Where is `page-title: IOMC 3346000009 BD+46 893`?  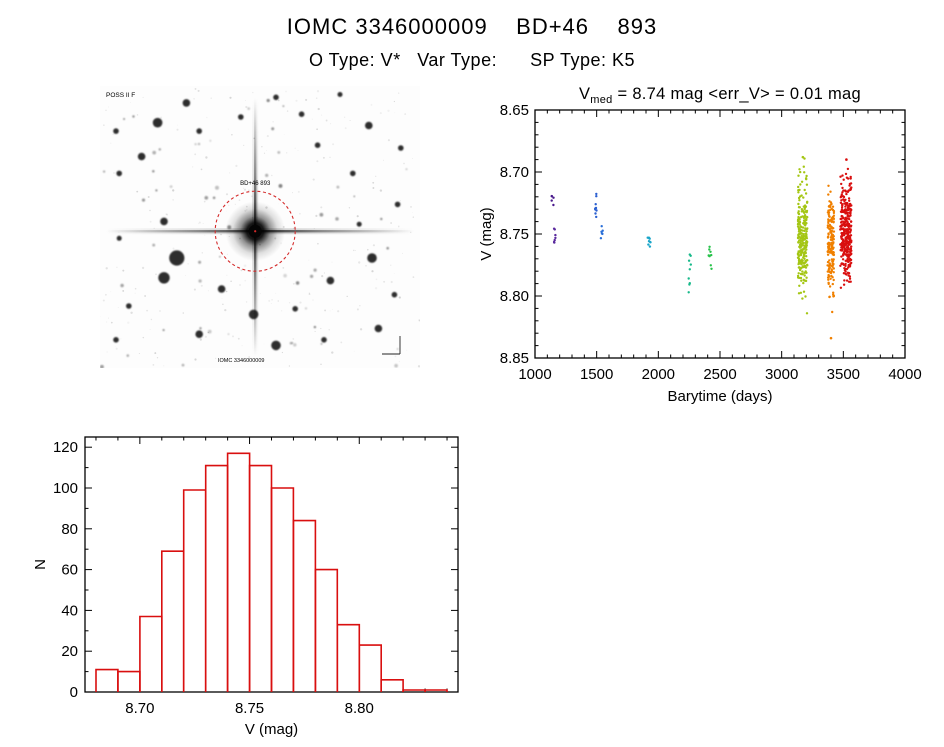
page-title: IOMC 3346000009 BD+46 893 is located at coordinates (472, 26).